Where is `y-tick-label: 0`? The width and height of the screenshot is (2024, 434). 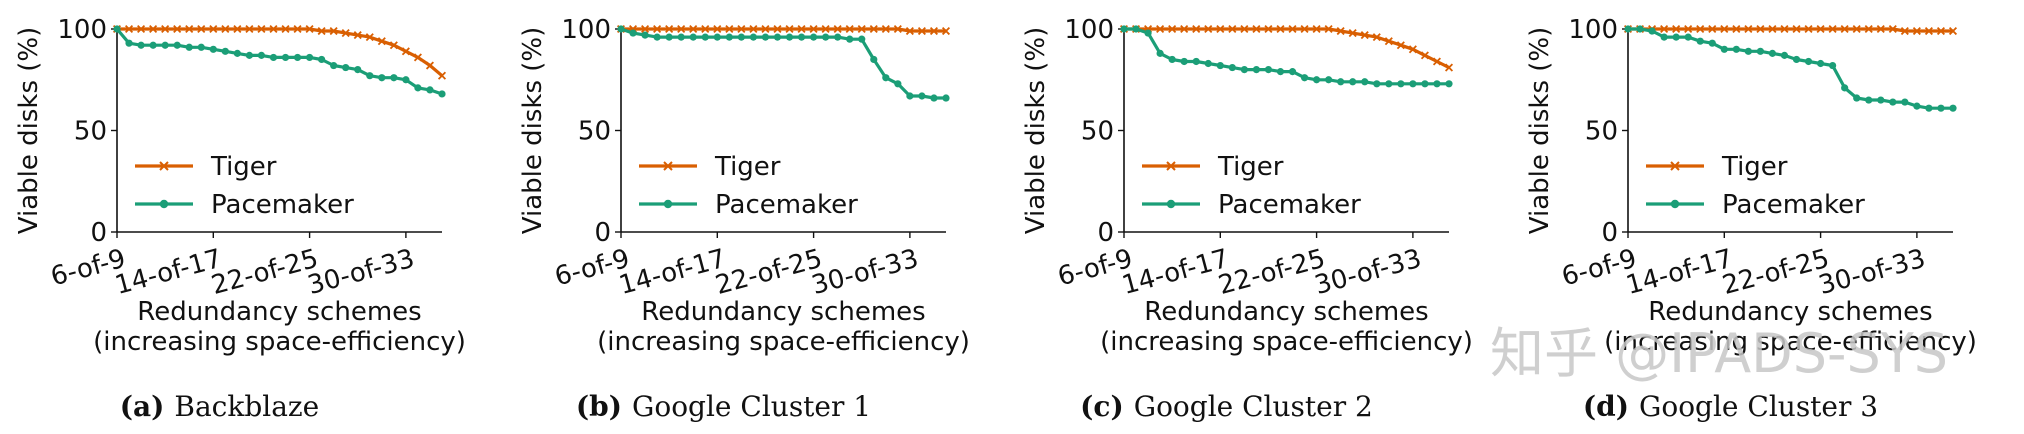 y-tick-label: 0 is located at coordinates (1105, 233).